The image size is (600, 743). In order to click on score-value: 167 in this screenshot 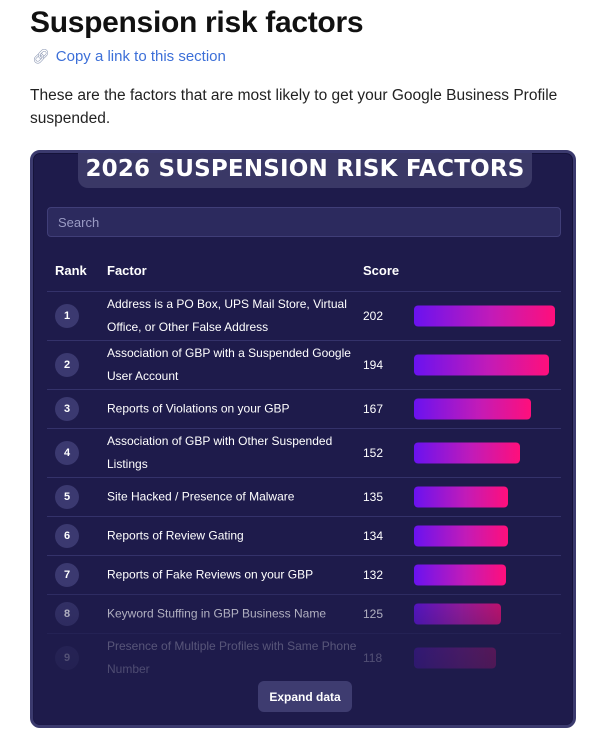, I will do `click(373, 409)`.